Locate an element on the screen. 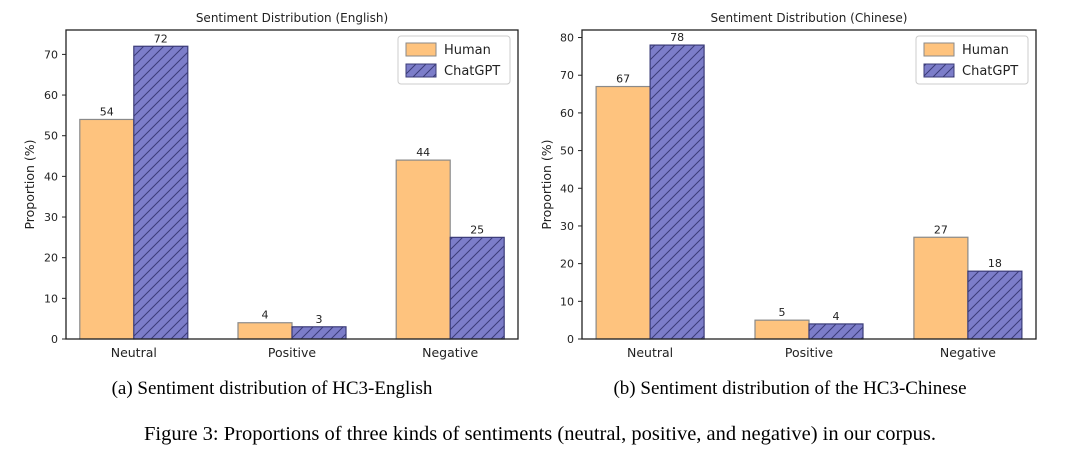 The width and height of the screenshot is (1080, 466). y-tick-label: 80 is located at coordinates (567, 38).